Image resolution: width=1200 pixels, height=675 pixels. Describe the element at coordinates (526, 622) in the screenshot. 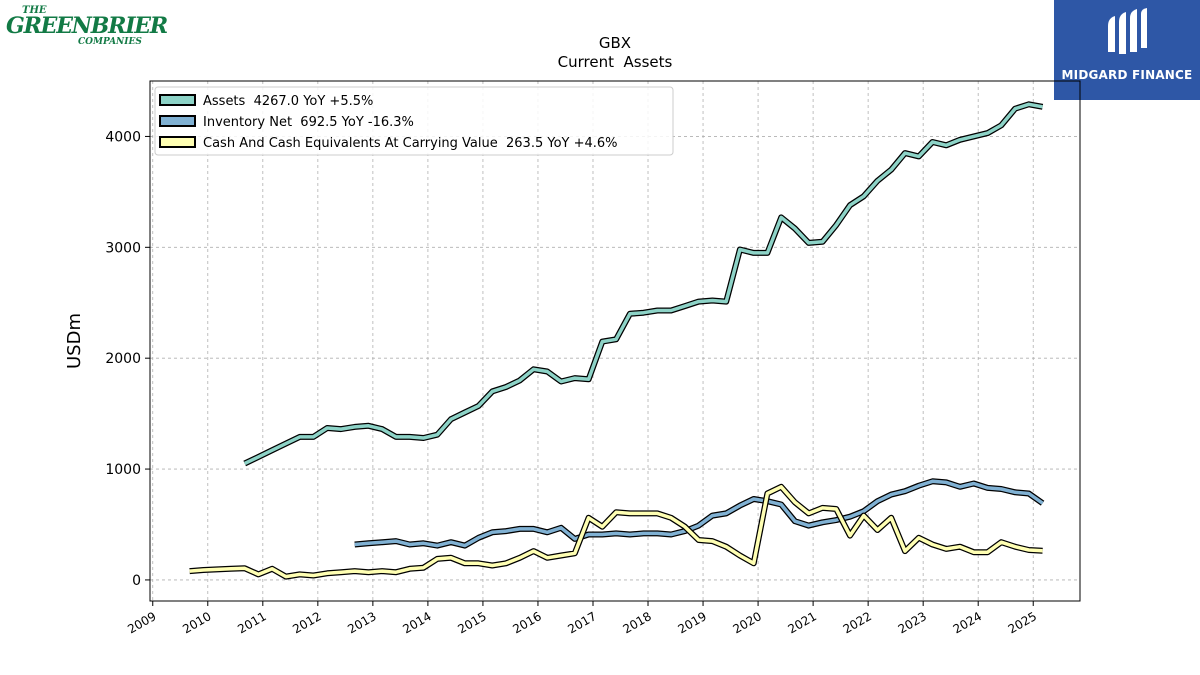

I see `x-tick-label: 2016` at that location.